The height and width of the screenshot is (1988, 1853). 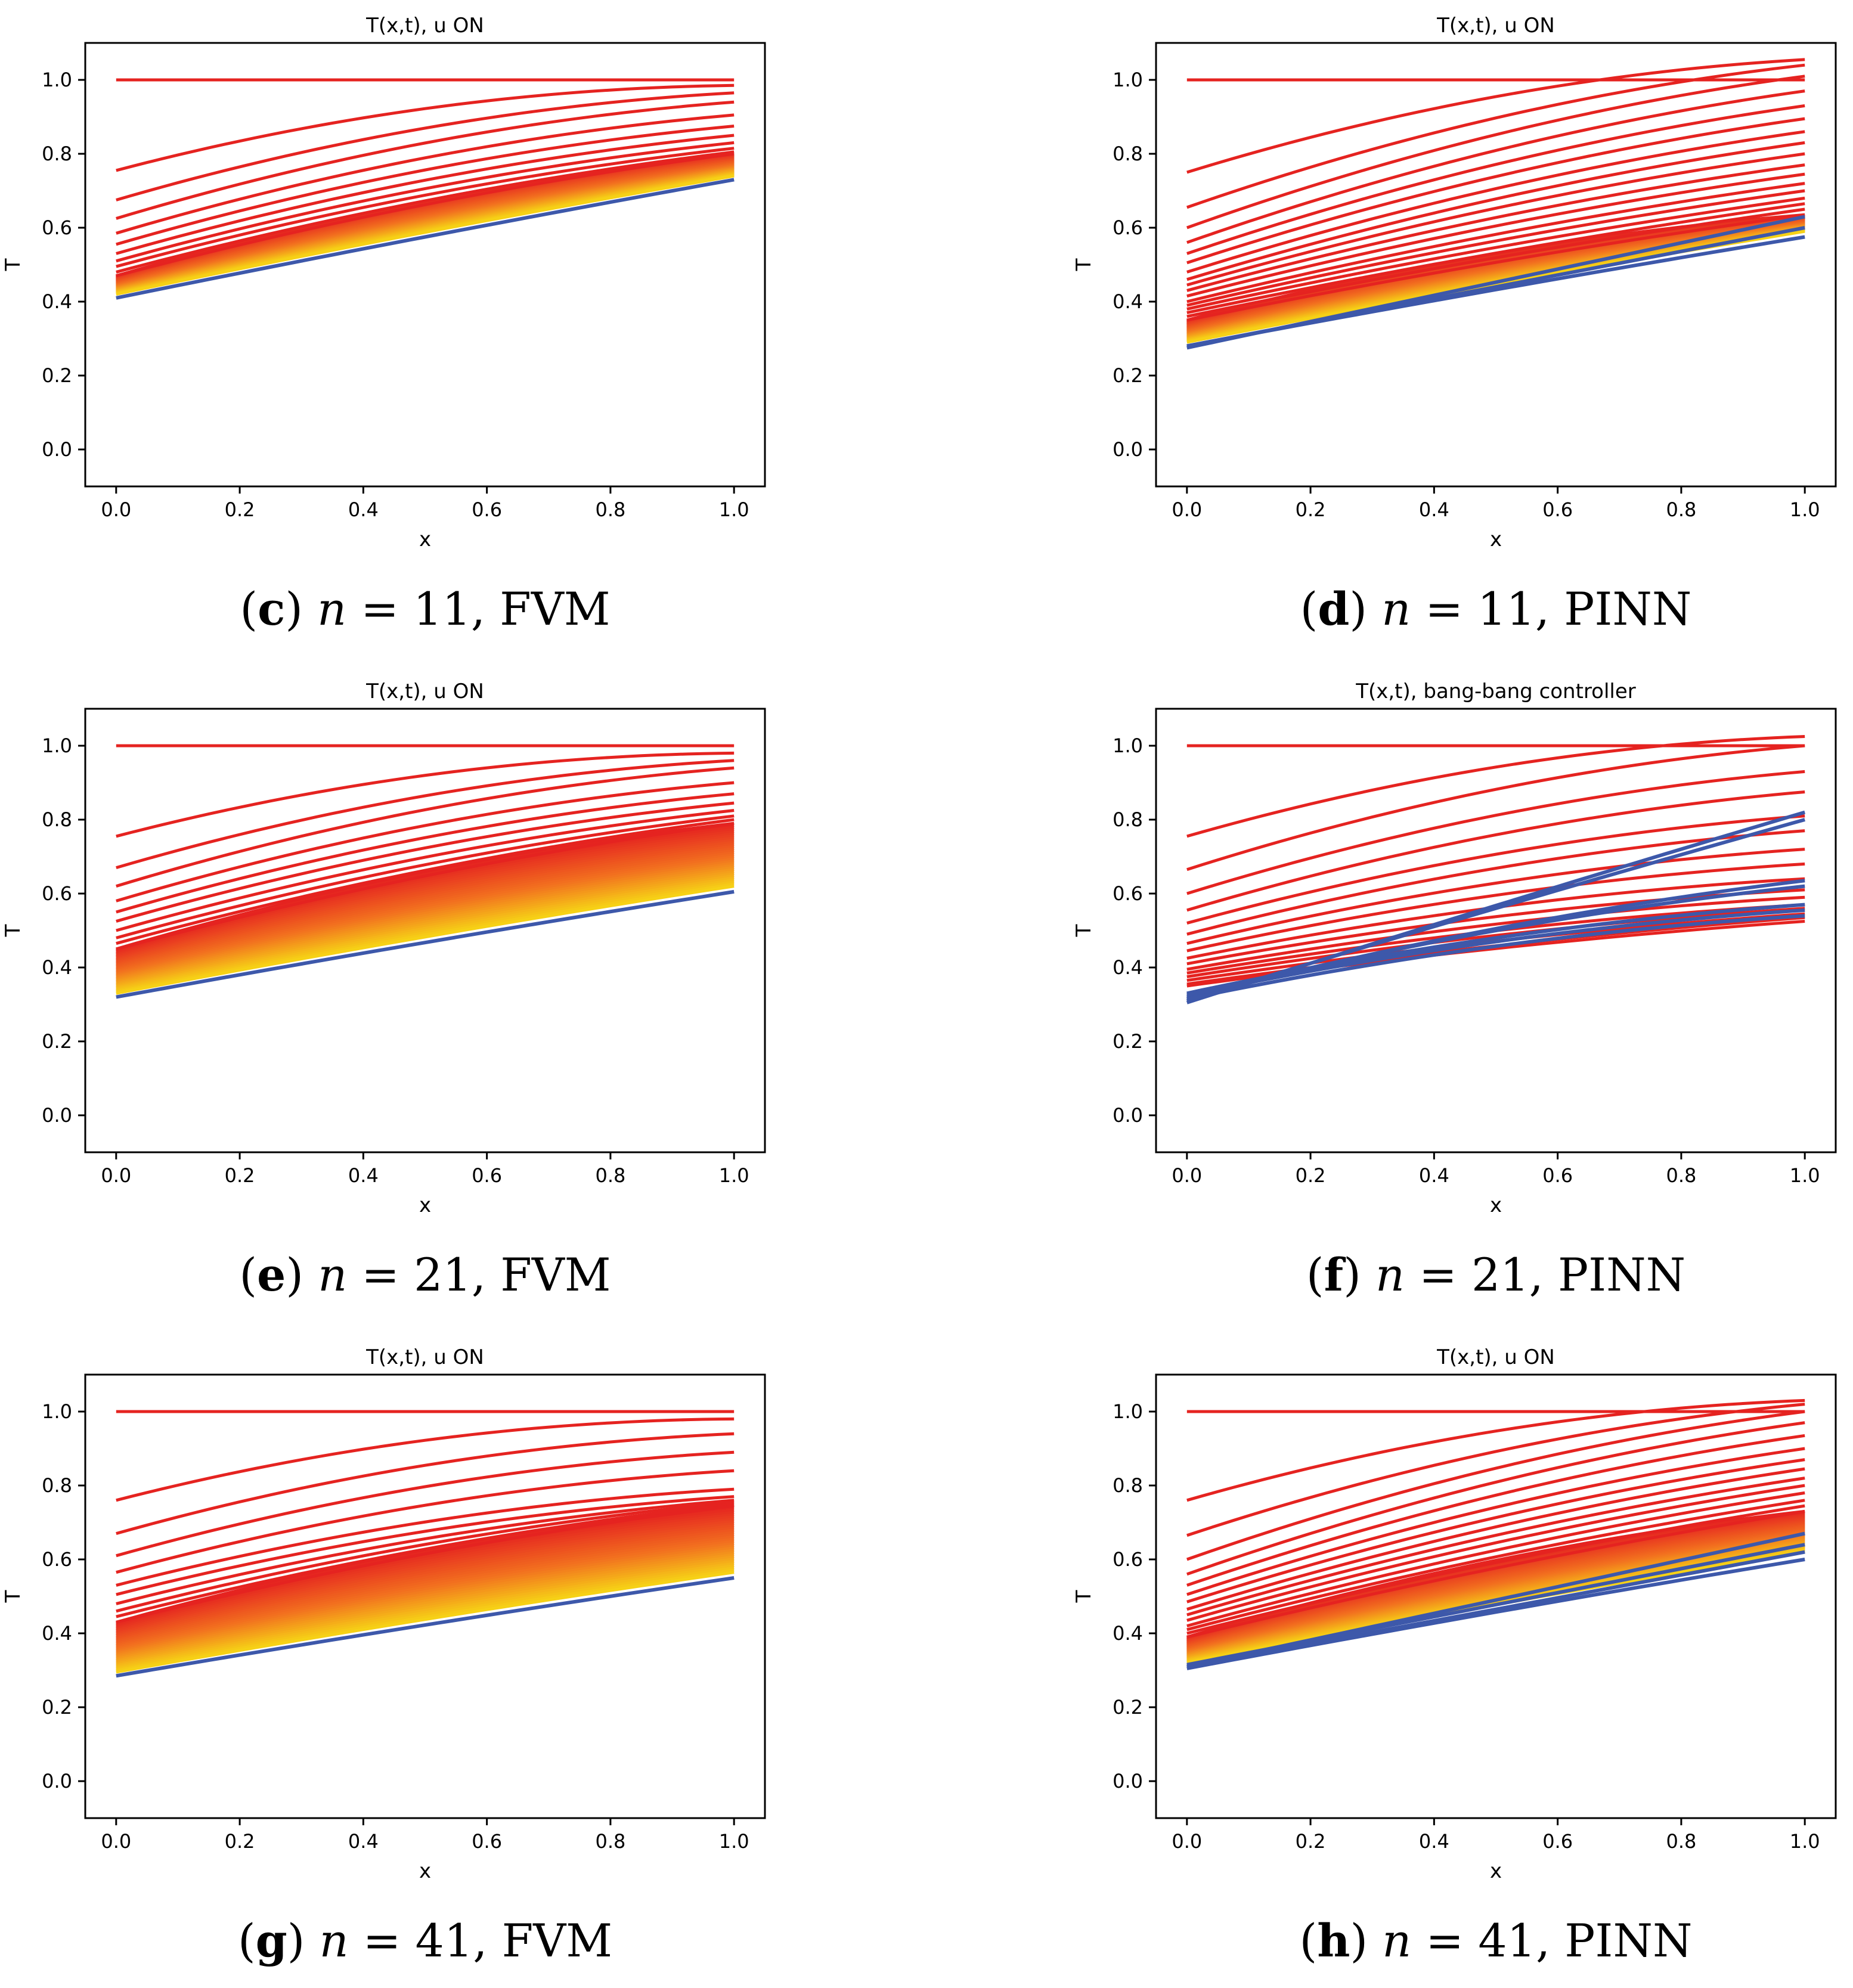 I want to click on panel-caption: (e) n = 21, FVM, so click(x=425, y=1274).